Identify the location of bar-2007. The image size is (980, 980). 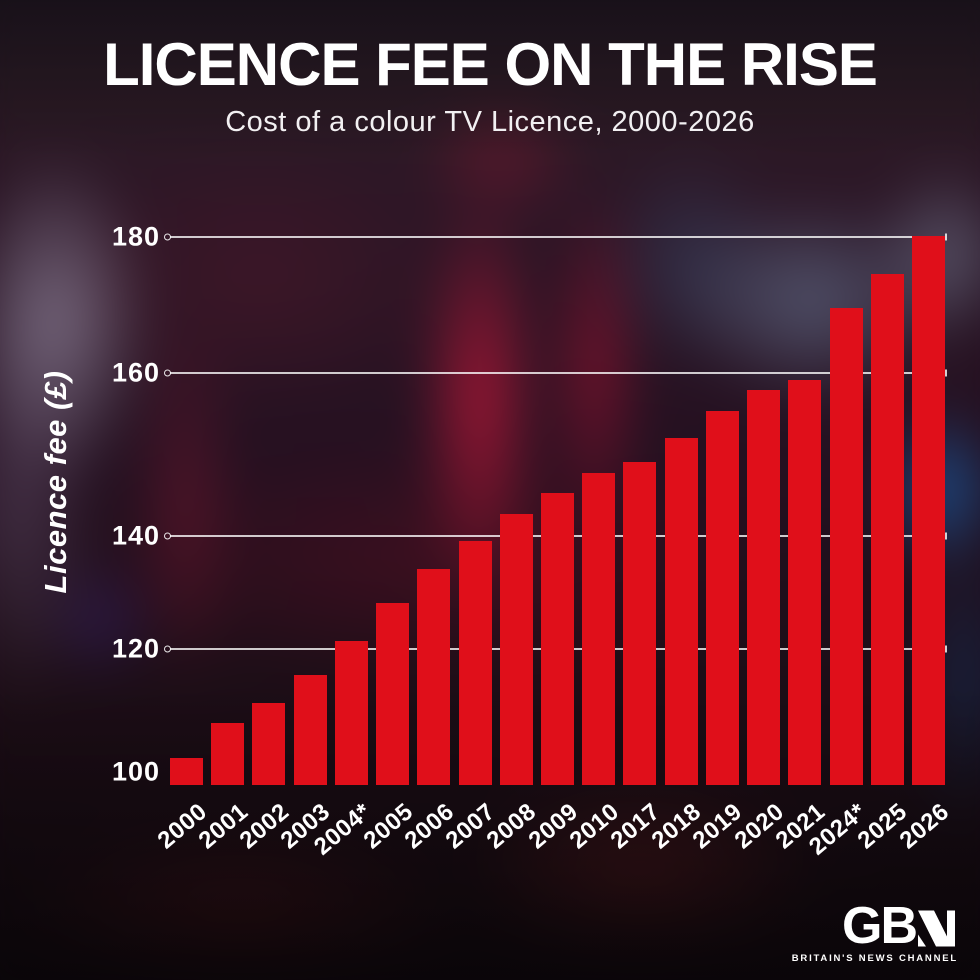
(475, 663).